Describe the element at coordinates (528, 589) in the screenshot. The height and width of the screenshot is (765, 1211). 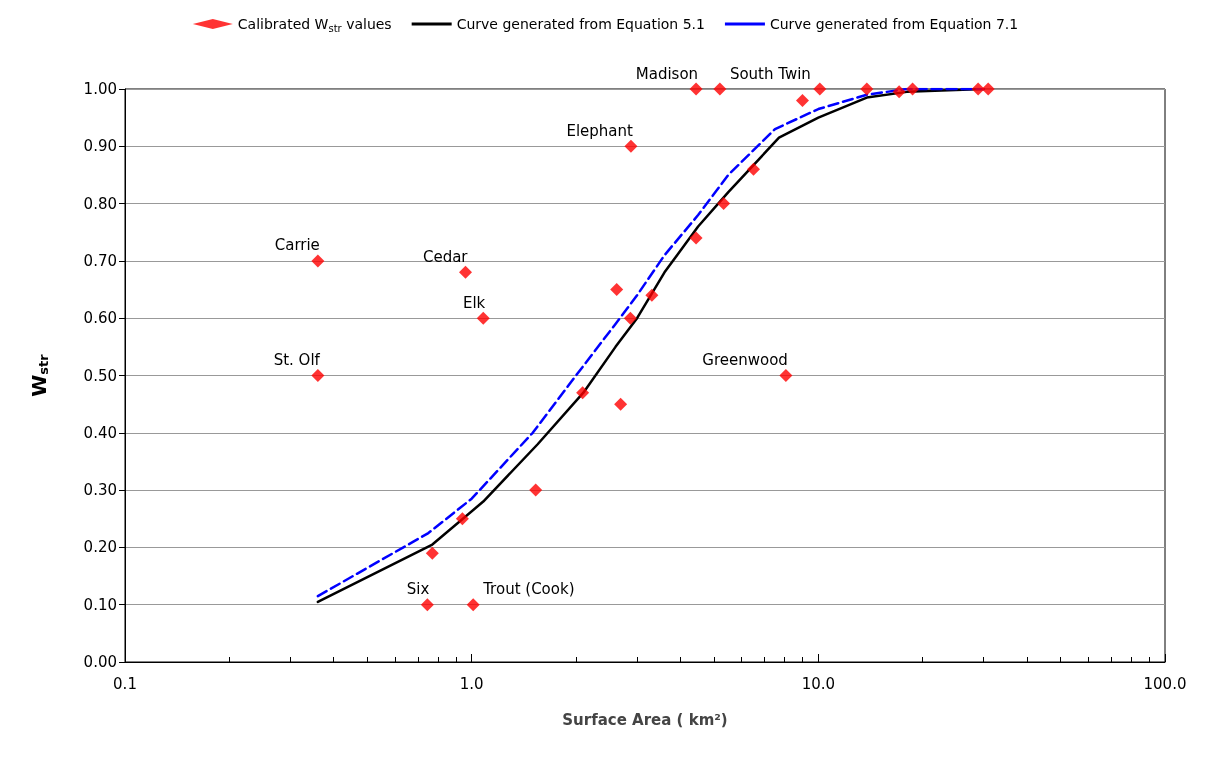
I see `annotation: Trout (Cook)` at that location.